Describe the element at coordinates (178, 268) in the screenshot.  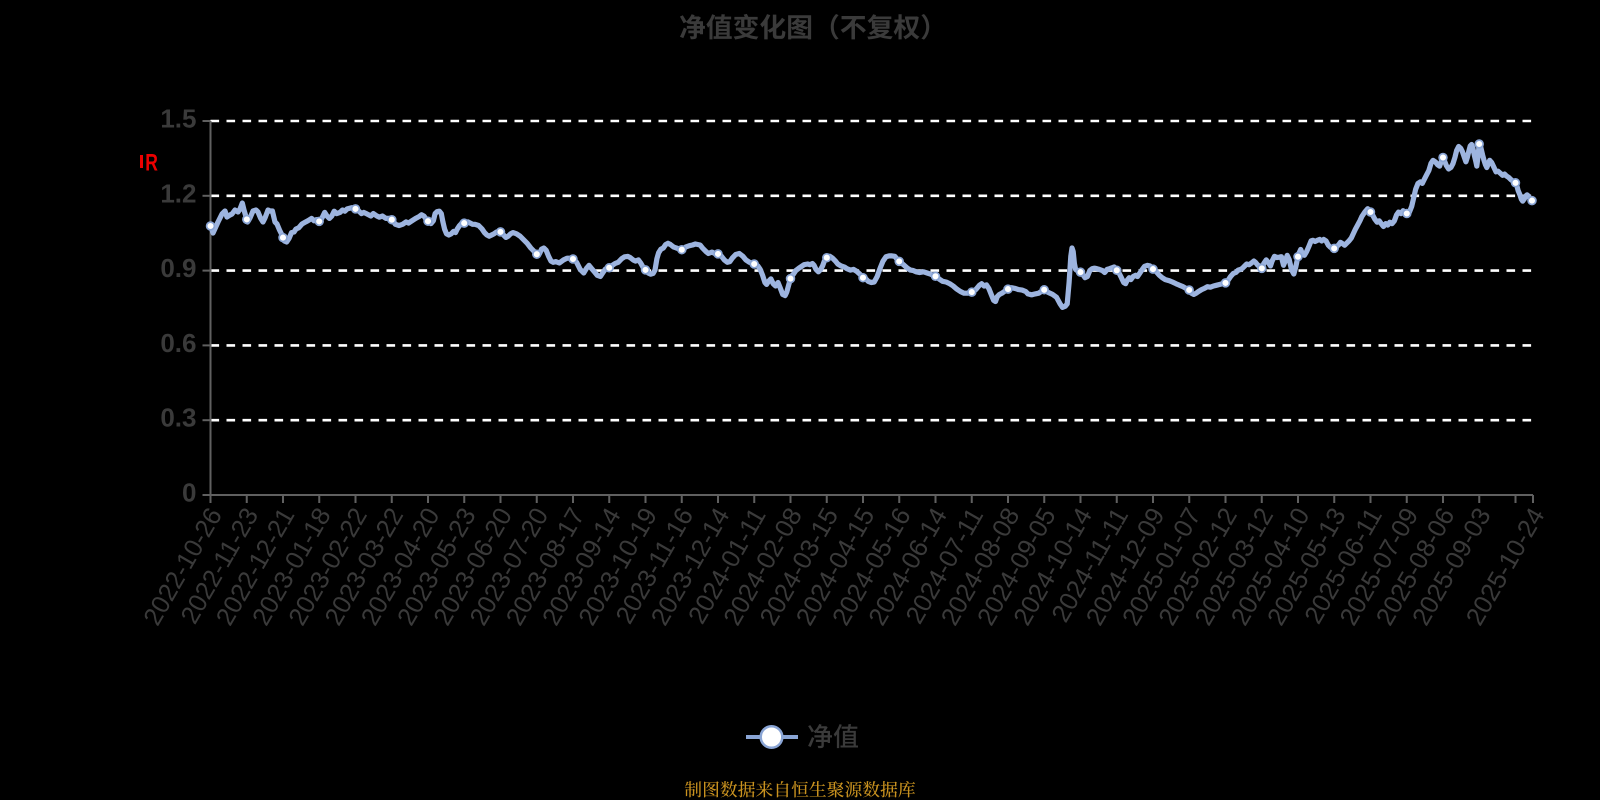
I see `svg-text: 0.9` at that location.